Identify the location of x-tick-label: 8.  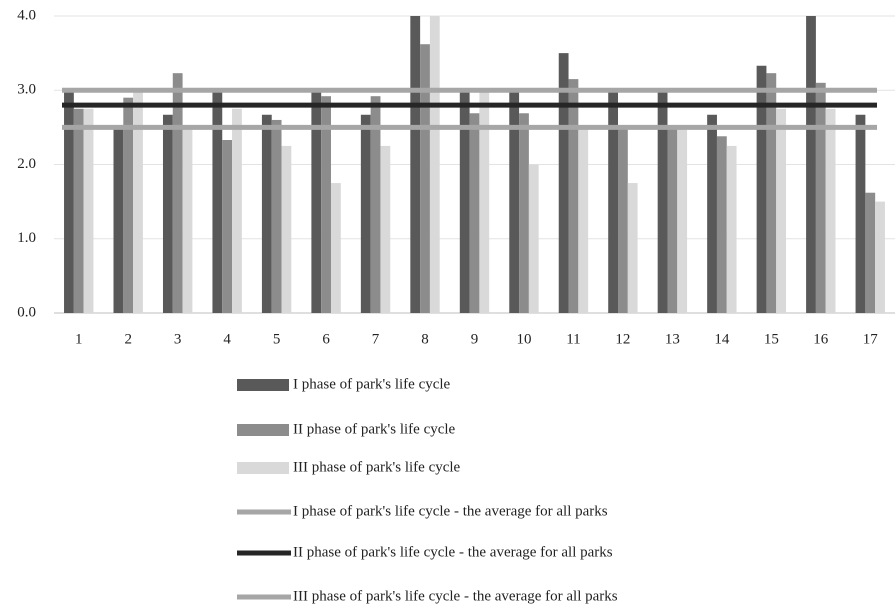
(425, 339).